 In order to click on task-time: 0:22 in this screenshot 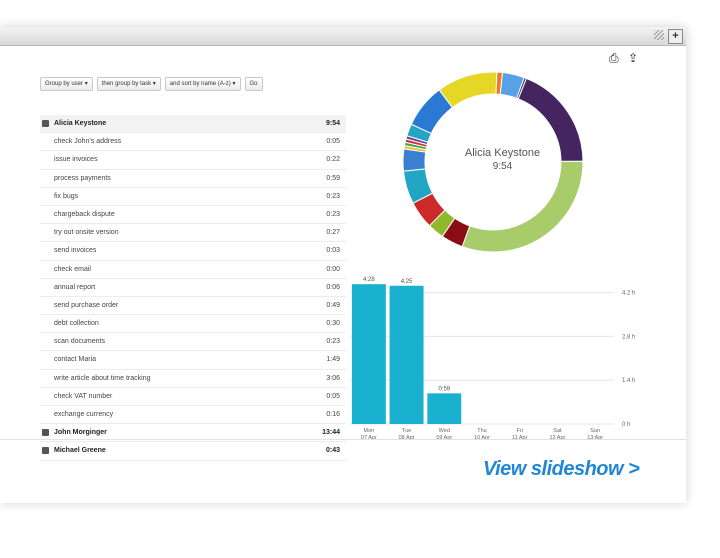, I will do `click(333, 160)`.